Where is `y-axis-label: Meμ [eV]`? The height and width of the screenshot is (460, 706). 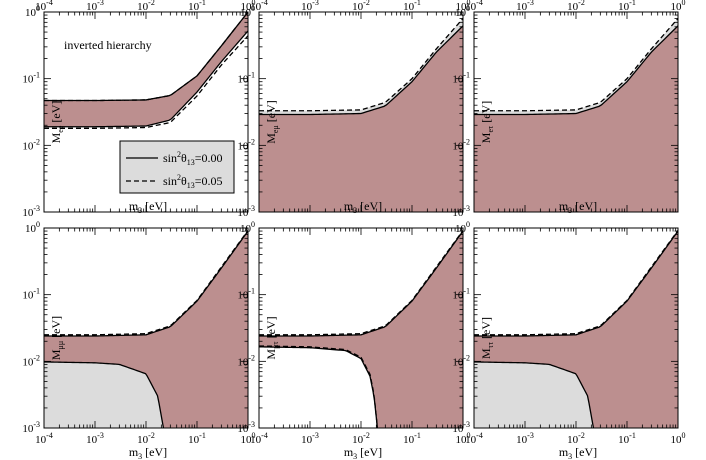
y-axis-label: Meμ [eV] is located at coordinates (272, 122).